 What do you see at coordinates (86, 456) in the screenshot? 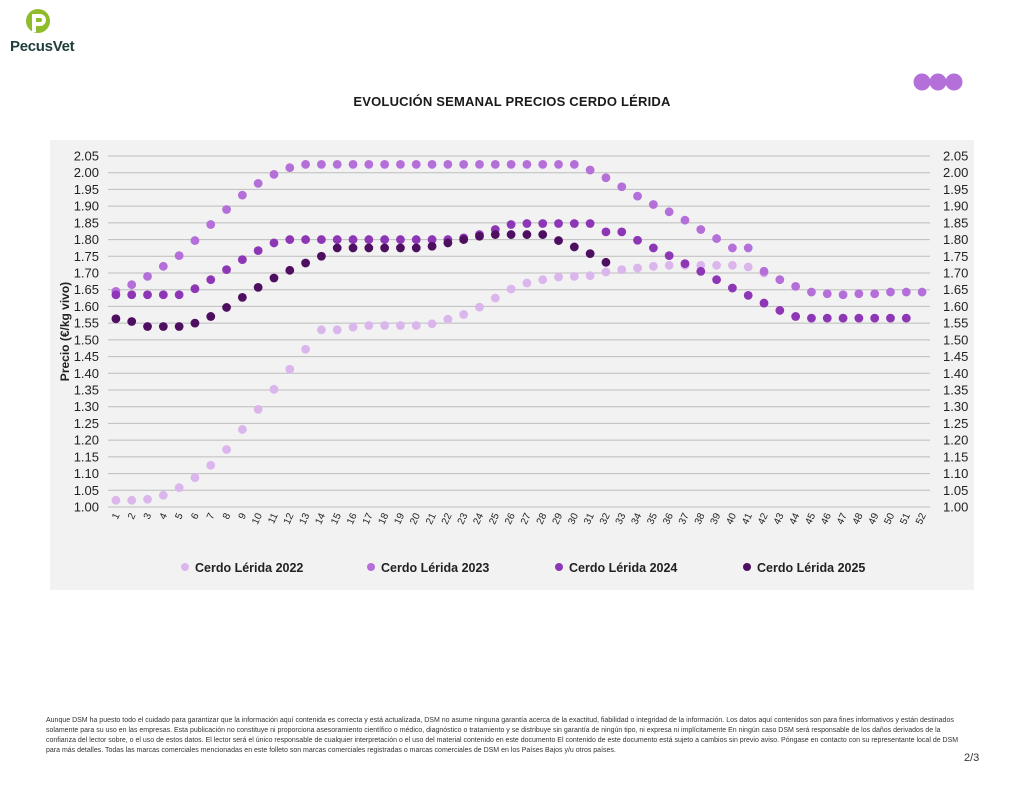
I see `y-tick-label-left: 1.15` at bounding box center [86, 456].